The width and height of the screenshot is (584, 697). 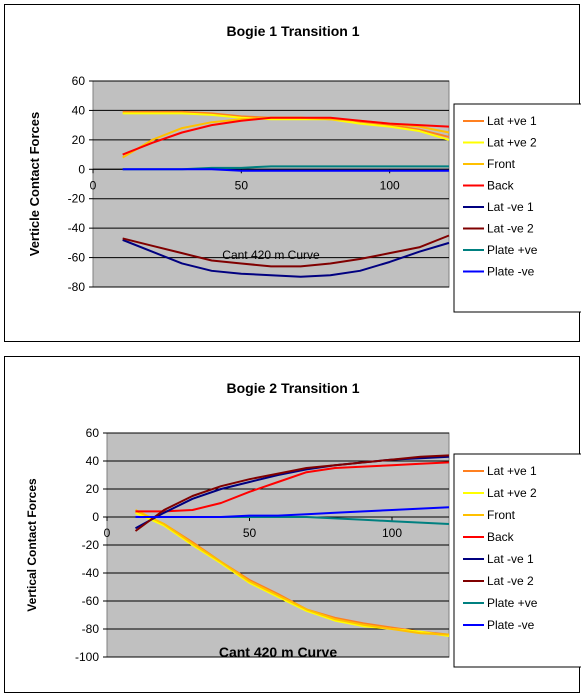 I want to click on y-tick-label: -100, so click(x=87, y=657).